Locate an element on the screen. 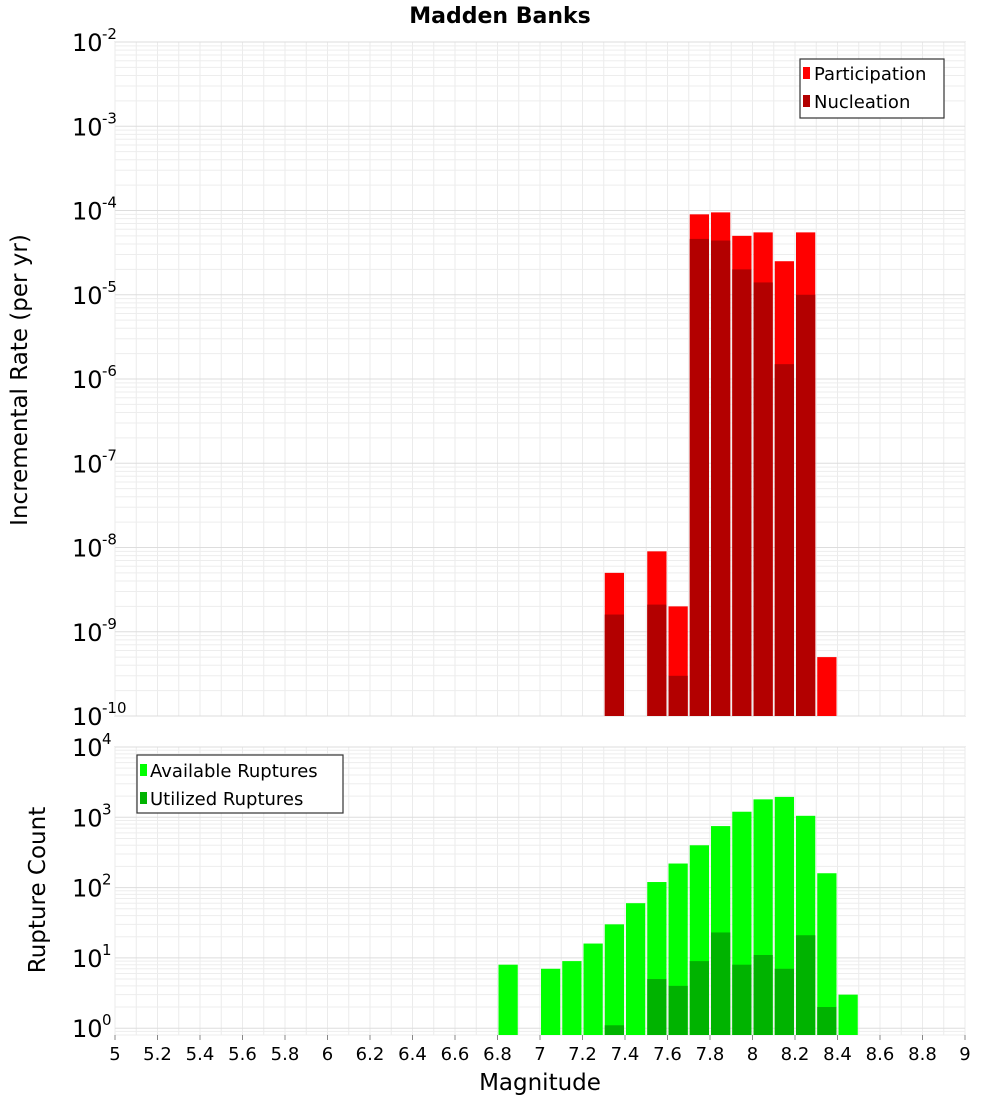 Image resolution: width=1000 pixels, height=1100 pixels. rate-y-tick-label: 10 -10 is located at coordinates (99, 715).